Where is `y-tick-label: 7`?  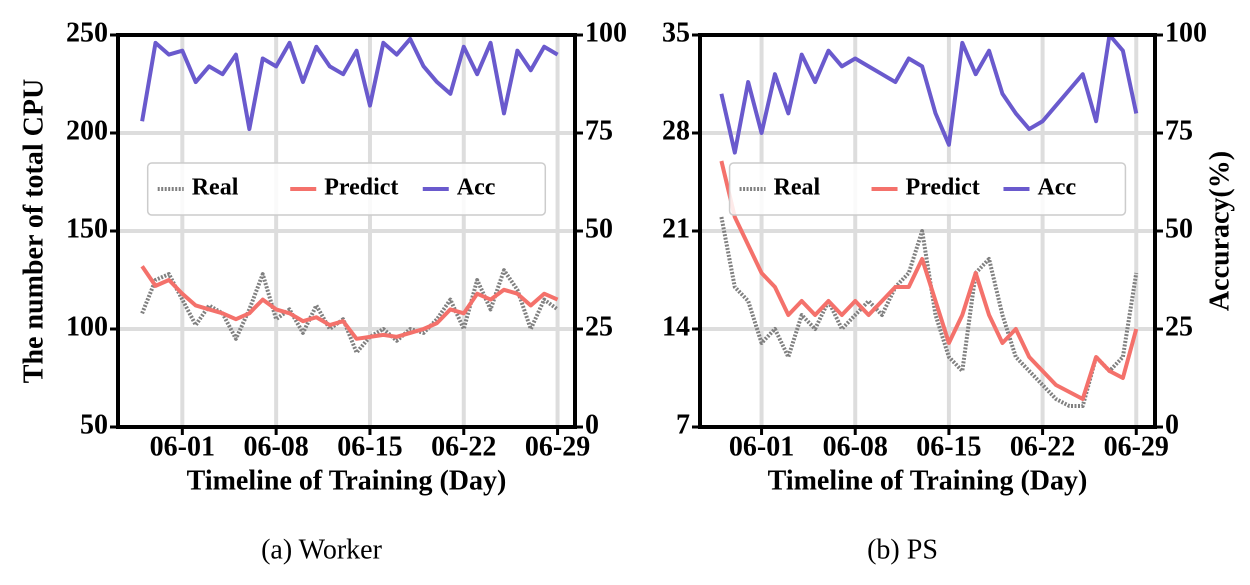
y-tick-label: 7 is located at coordinates (683, 424).